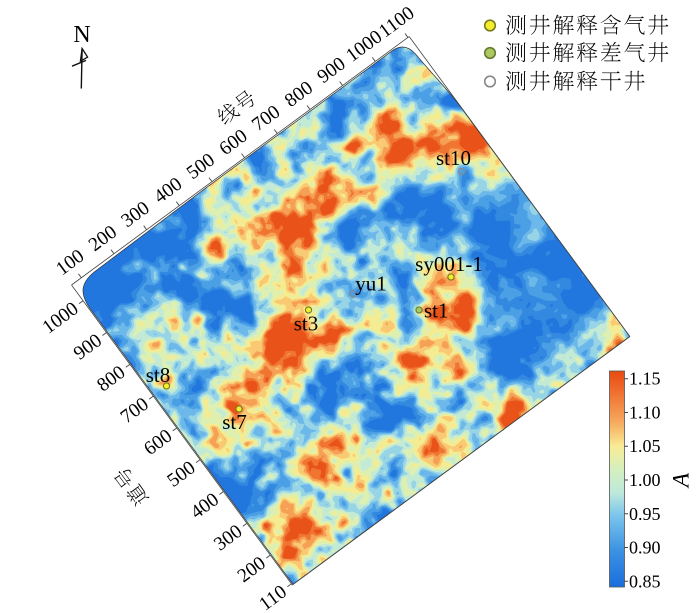 The width and height of the screenshot is (700, 613). I want to click on svg-text: st8, so click(158, 375).